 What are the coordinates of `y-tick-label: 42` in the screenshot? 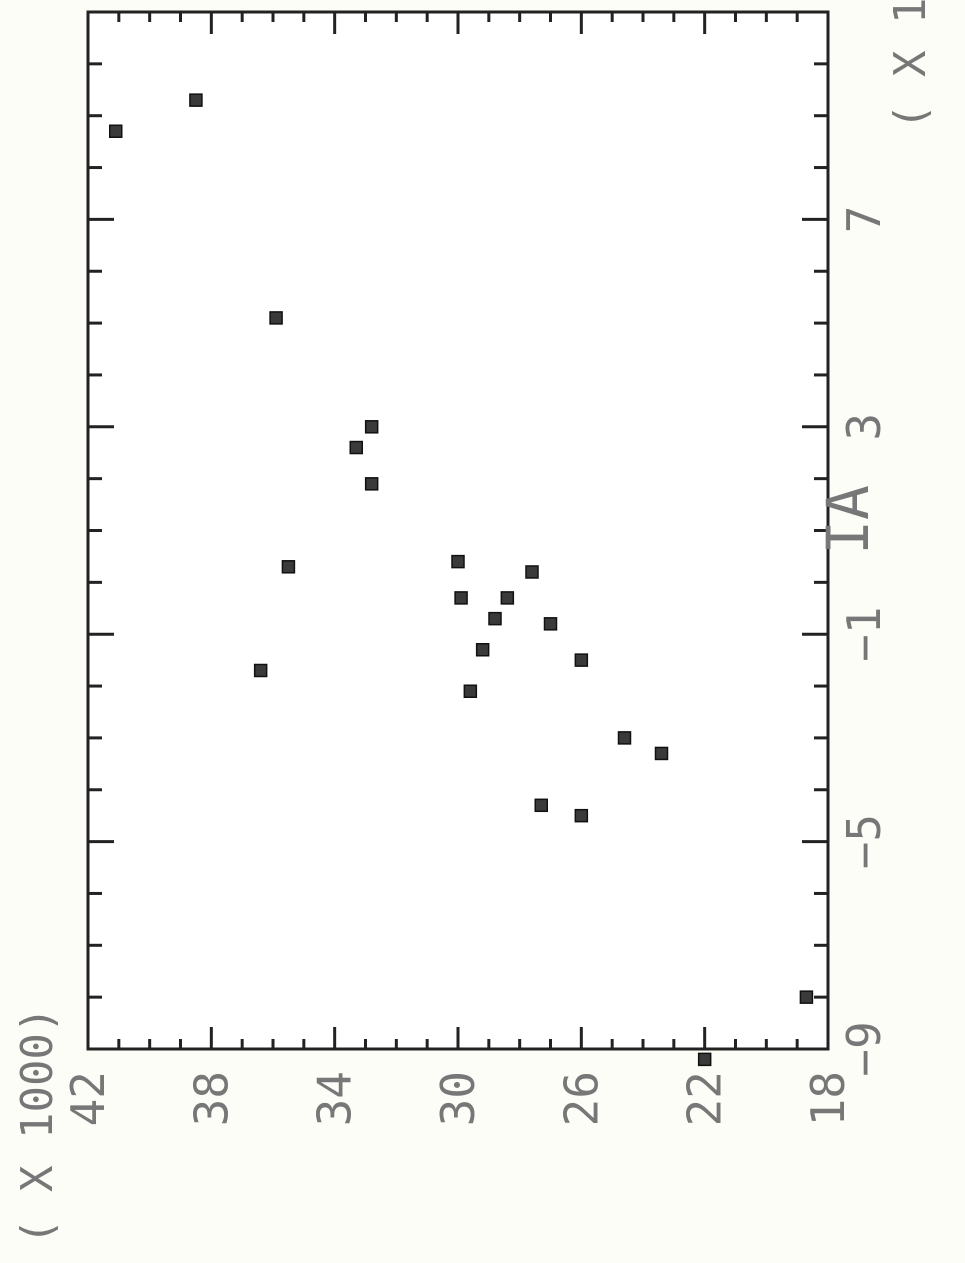 It's located at (88, 1098).